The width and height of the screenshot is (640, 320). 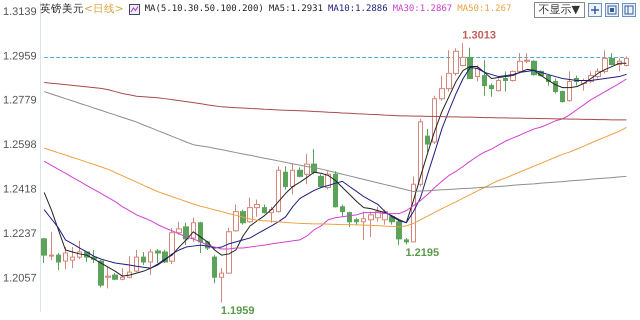 I want to click on text: MA10:1.2886, so click(x=358, y=9).